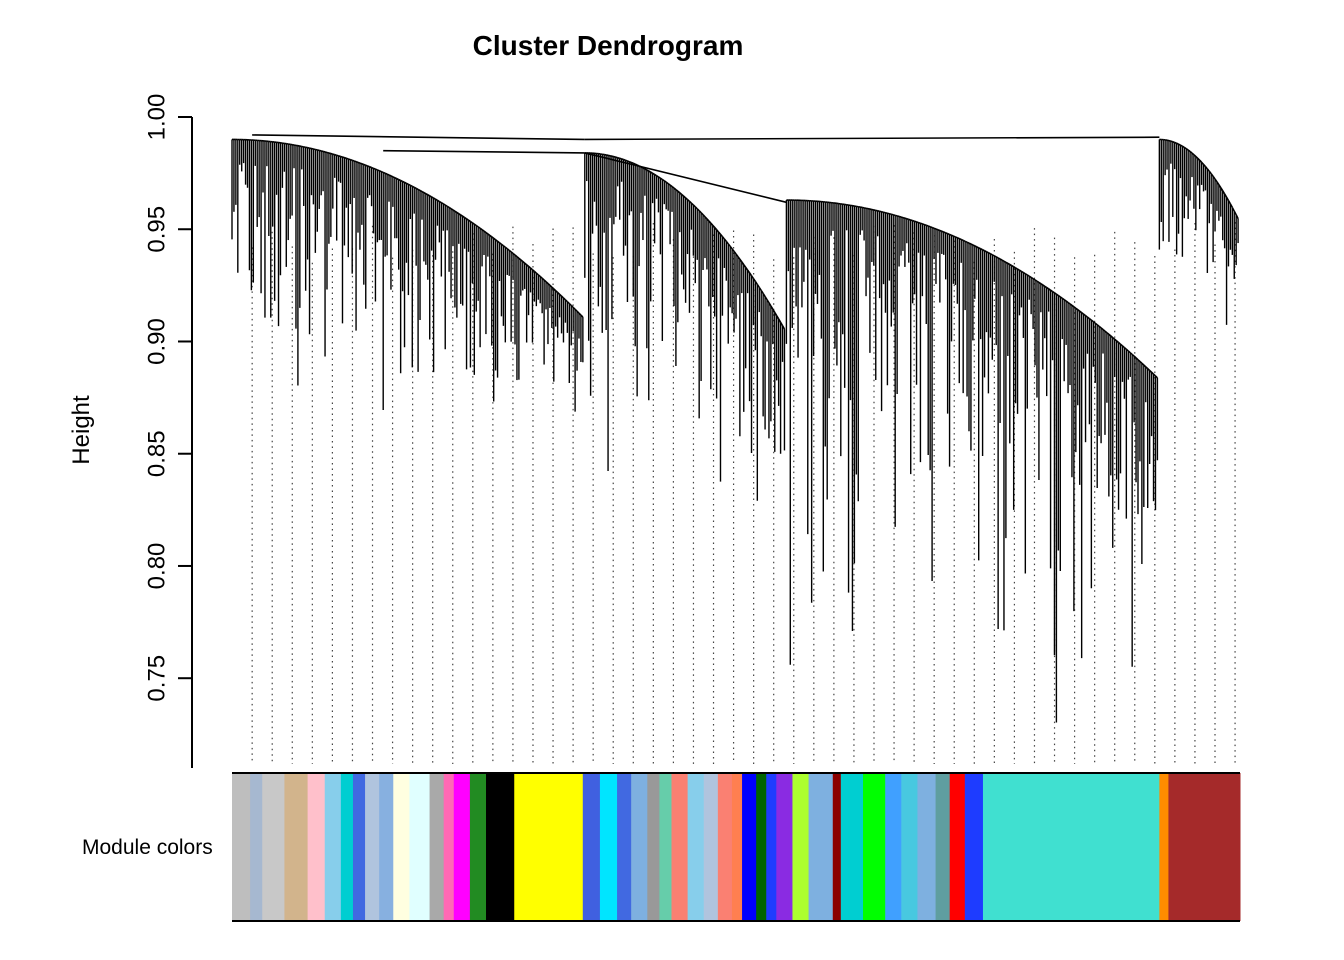 The image size is (1344, 960). I want to click on y-tick-label: 0.75, so click(156, 678).